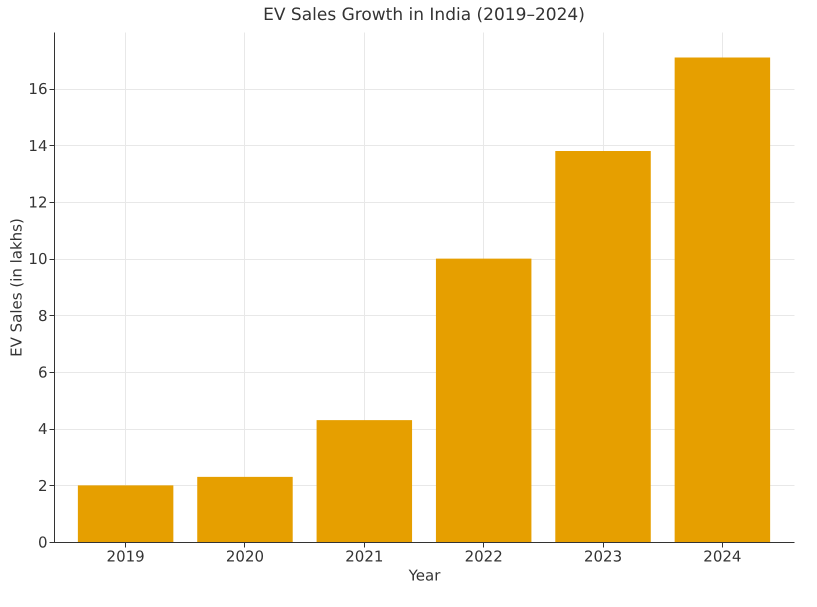  What do you see at coordinates (425, 575) in the screenshot?
I see `x-axis-title: Year` at bounding box center [425, 575].